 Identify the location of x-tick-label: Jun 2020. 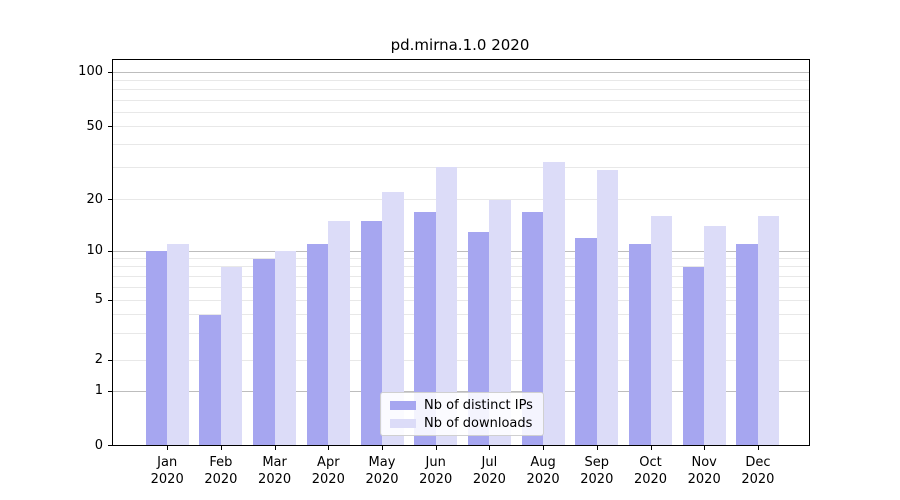
(436, 471).